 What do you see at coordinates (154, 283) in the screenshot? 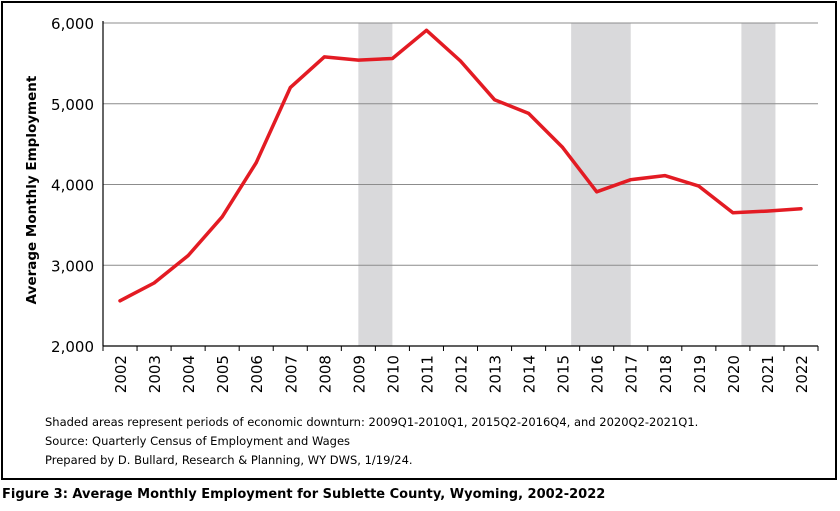
I see `data-point-2003` at bounding box center [154, 283].